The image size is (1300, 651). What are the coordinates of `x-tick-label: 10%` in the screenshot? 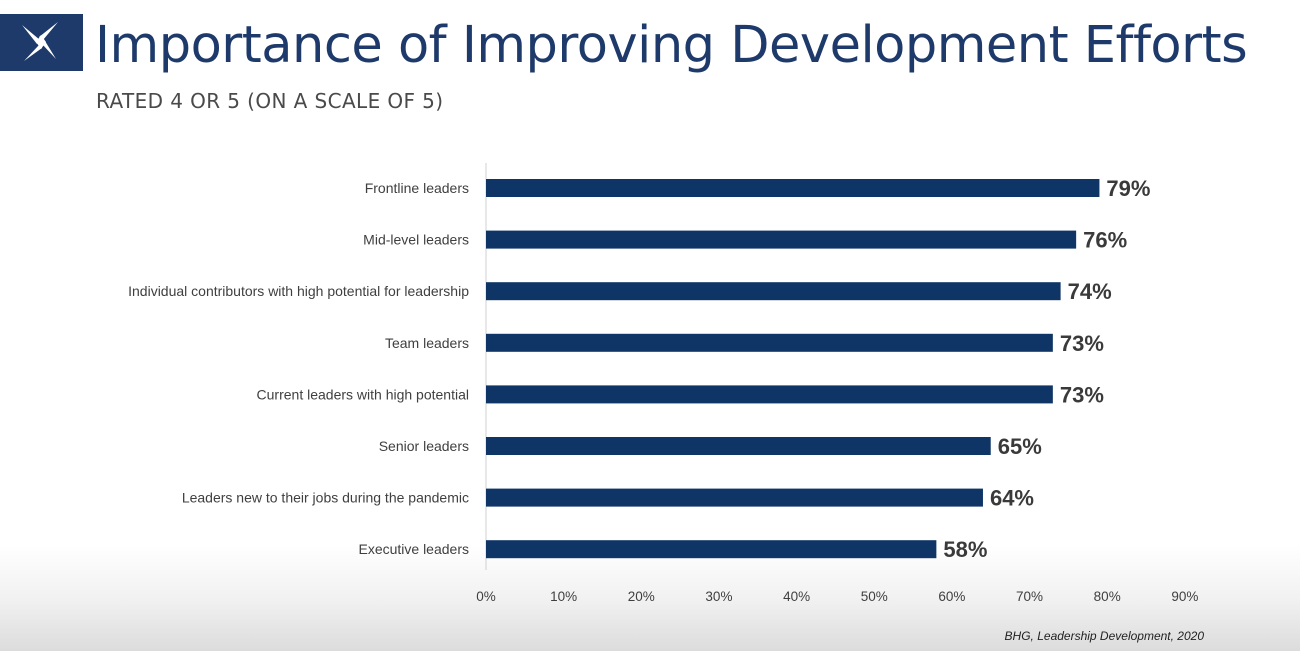 It's located at (563, 596).